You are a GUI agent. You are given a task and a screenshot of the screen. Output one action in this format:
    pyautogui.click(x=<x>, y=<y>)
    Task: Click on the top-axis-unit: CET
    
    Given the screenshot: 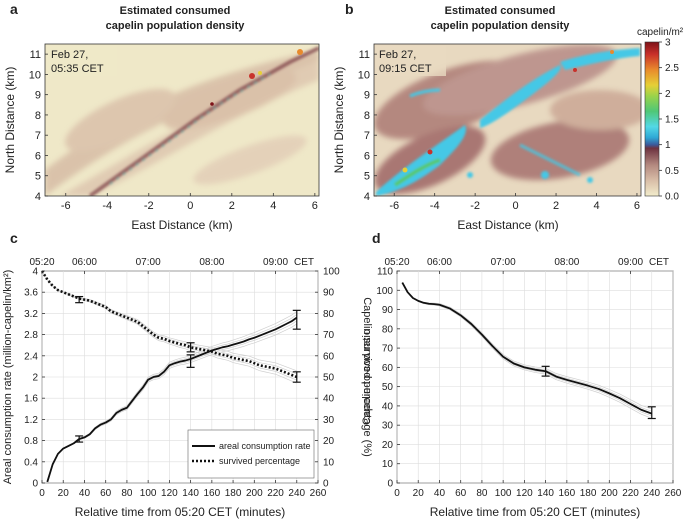 What is the action you would take?
    pyautogui.click(x=659, y=262)
    